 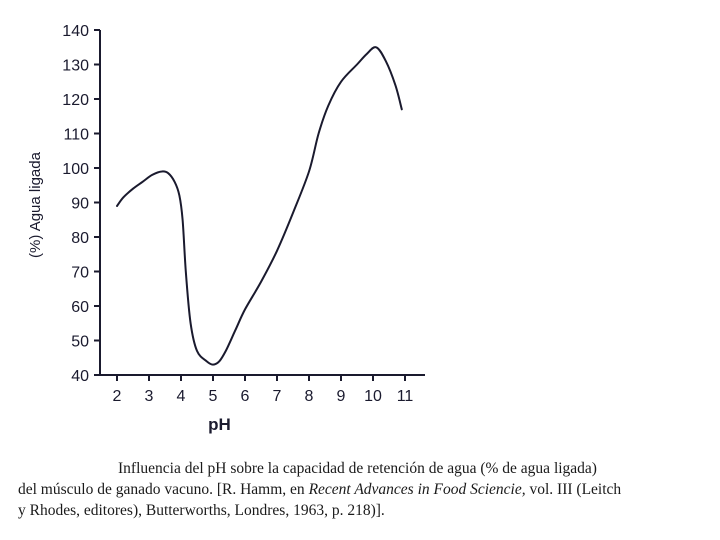 I want to click on x-tick-label: 3, so click(x=149, y=396).